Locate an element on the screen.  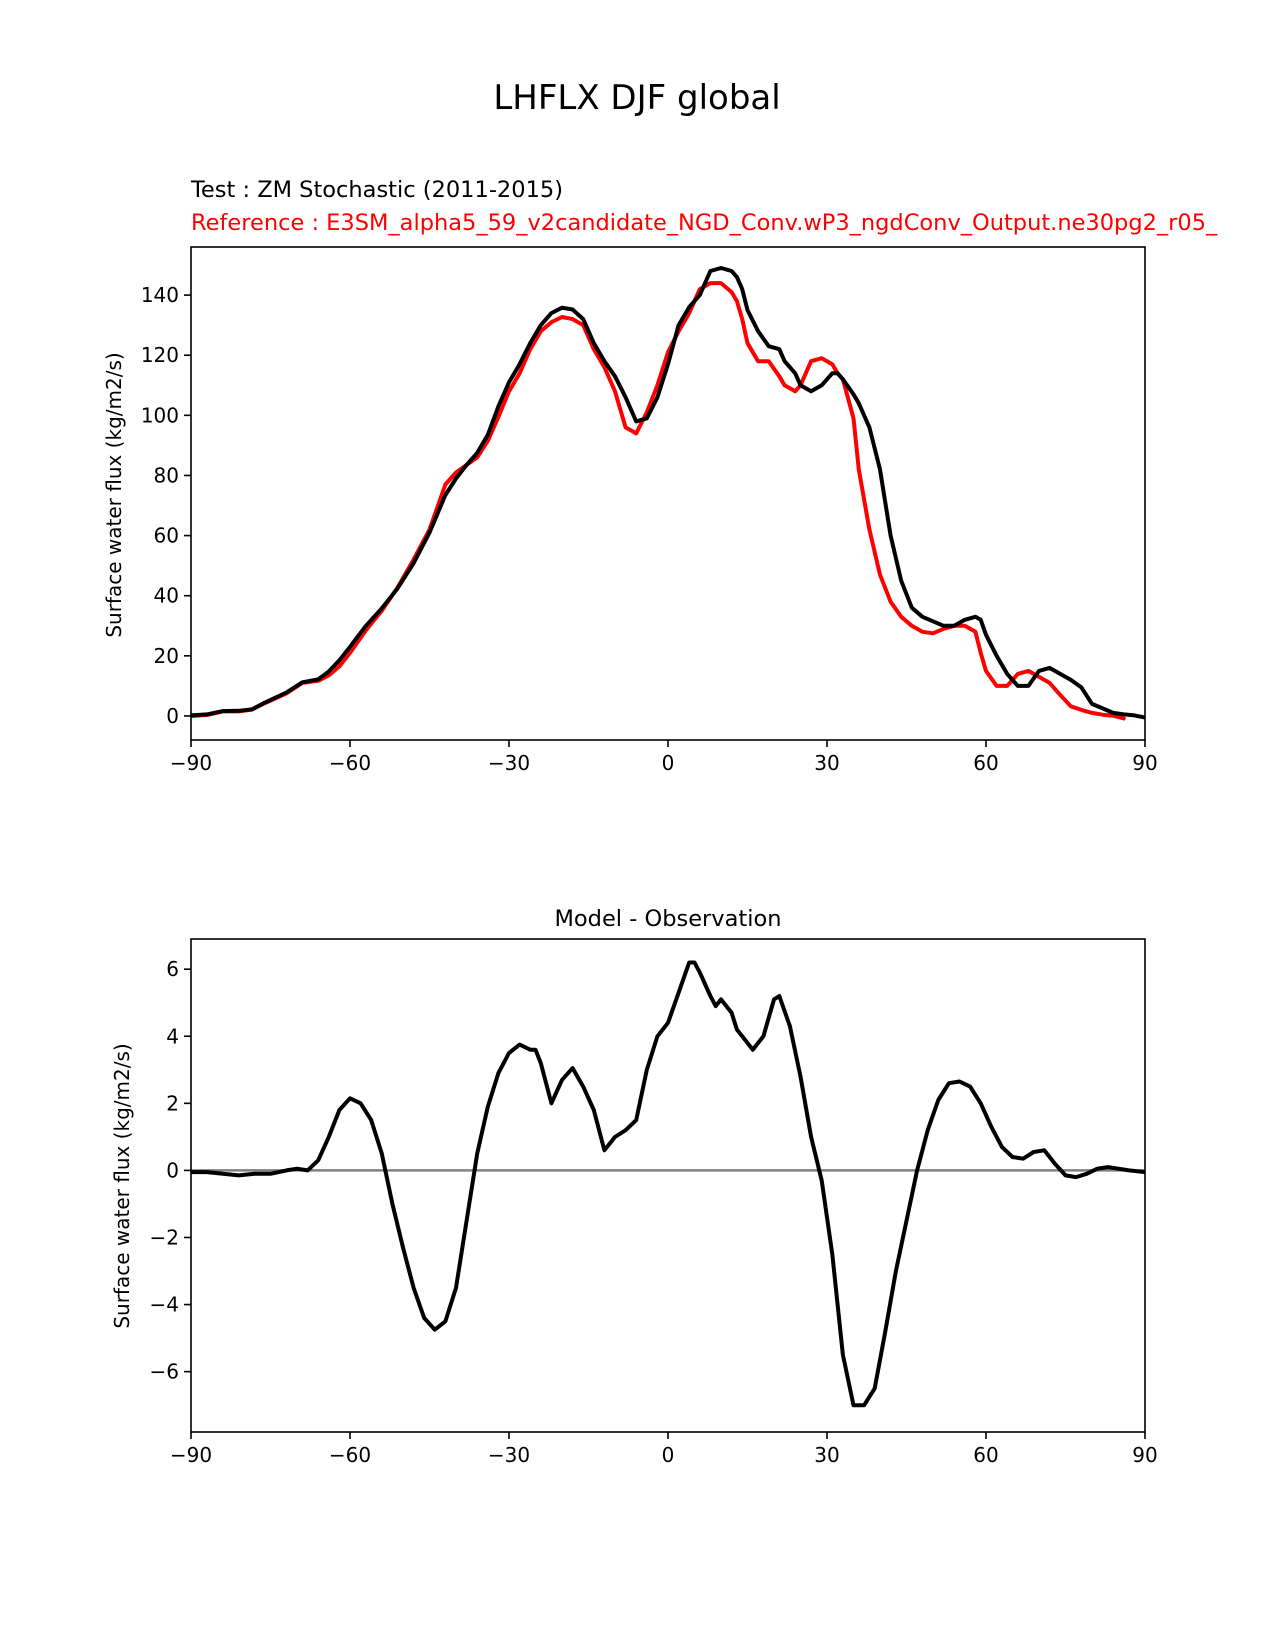
y-tick-label: −4 is located at coordinates (164, 1305).